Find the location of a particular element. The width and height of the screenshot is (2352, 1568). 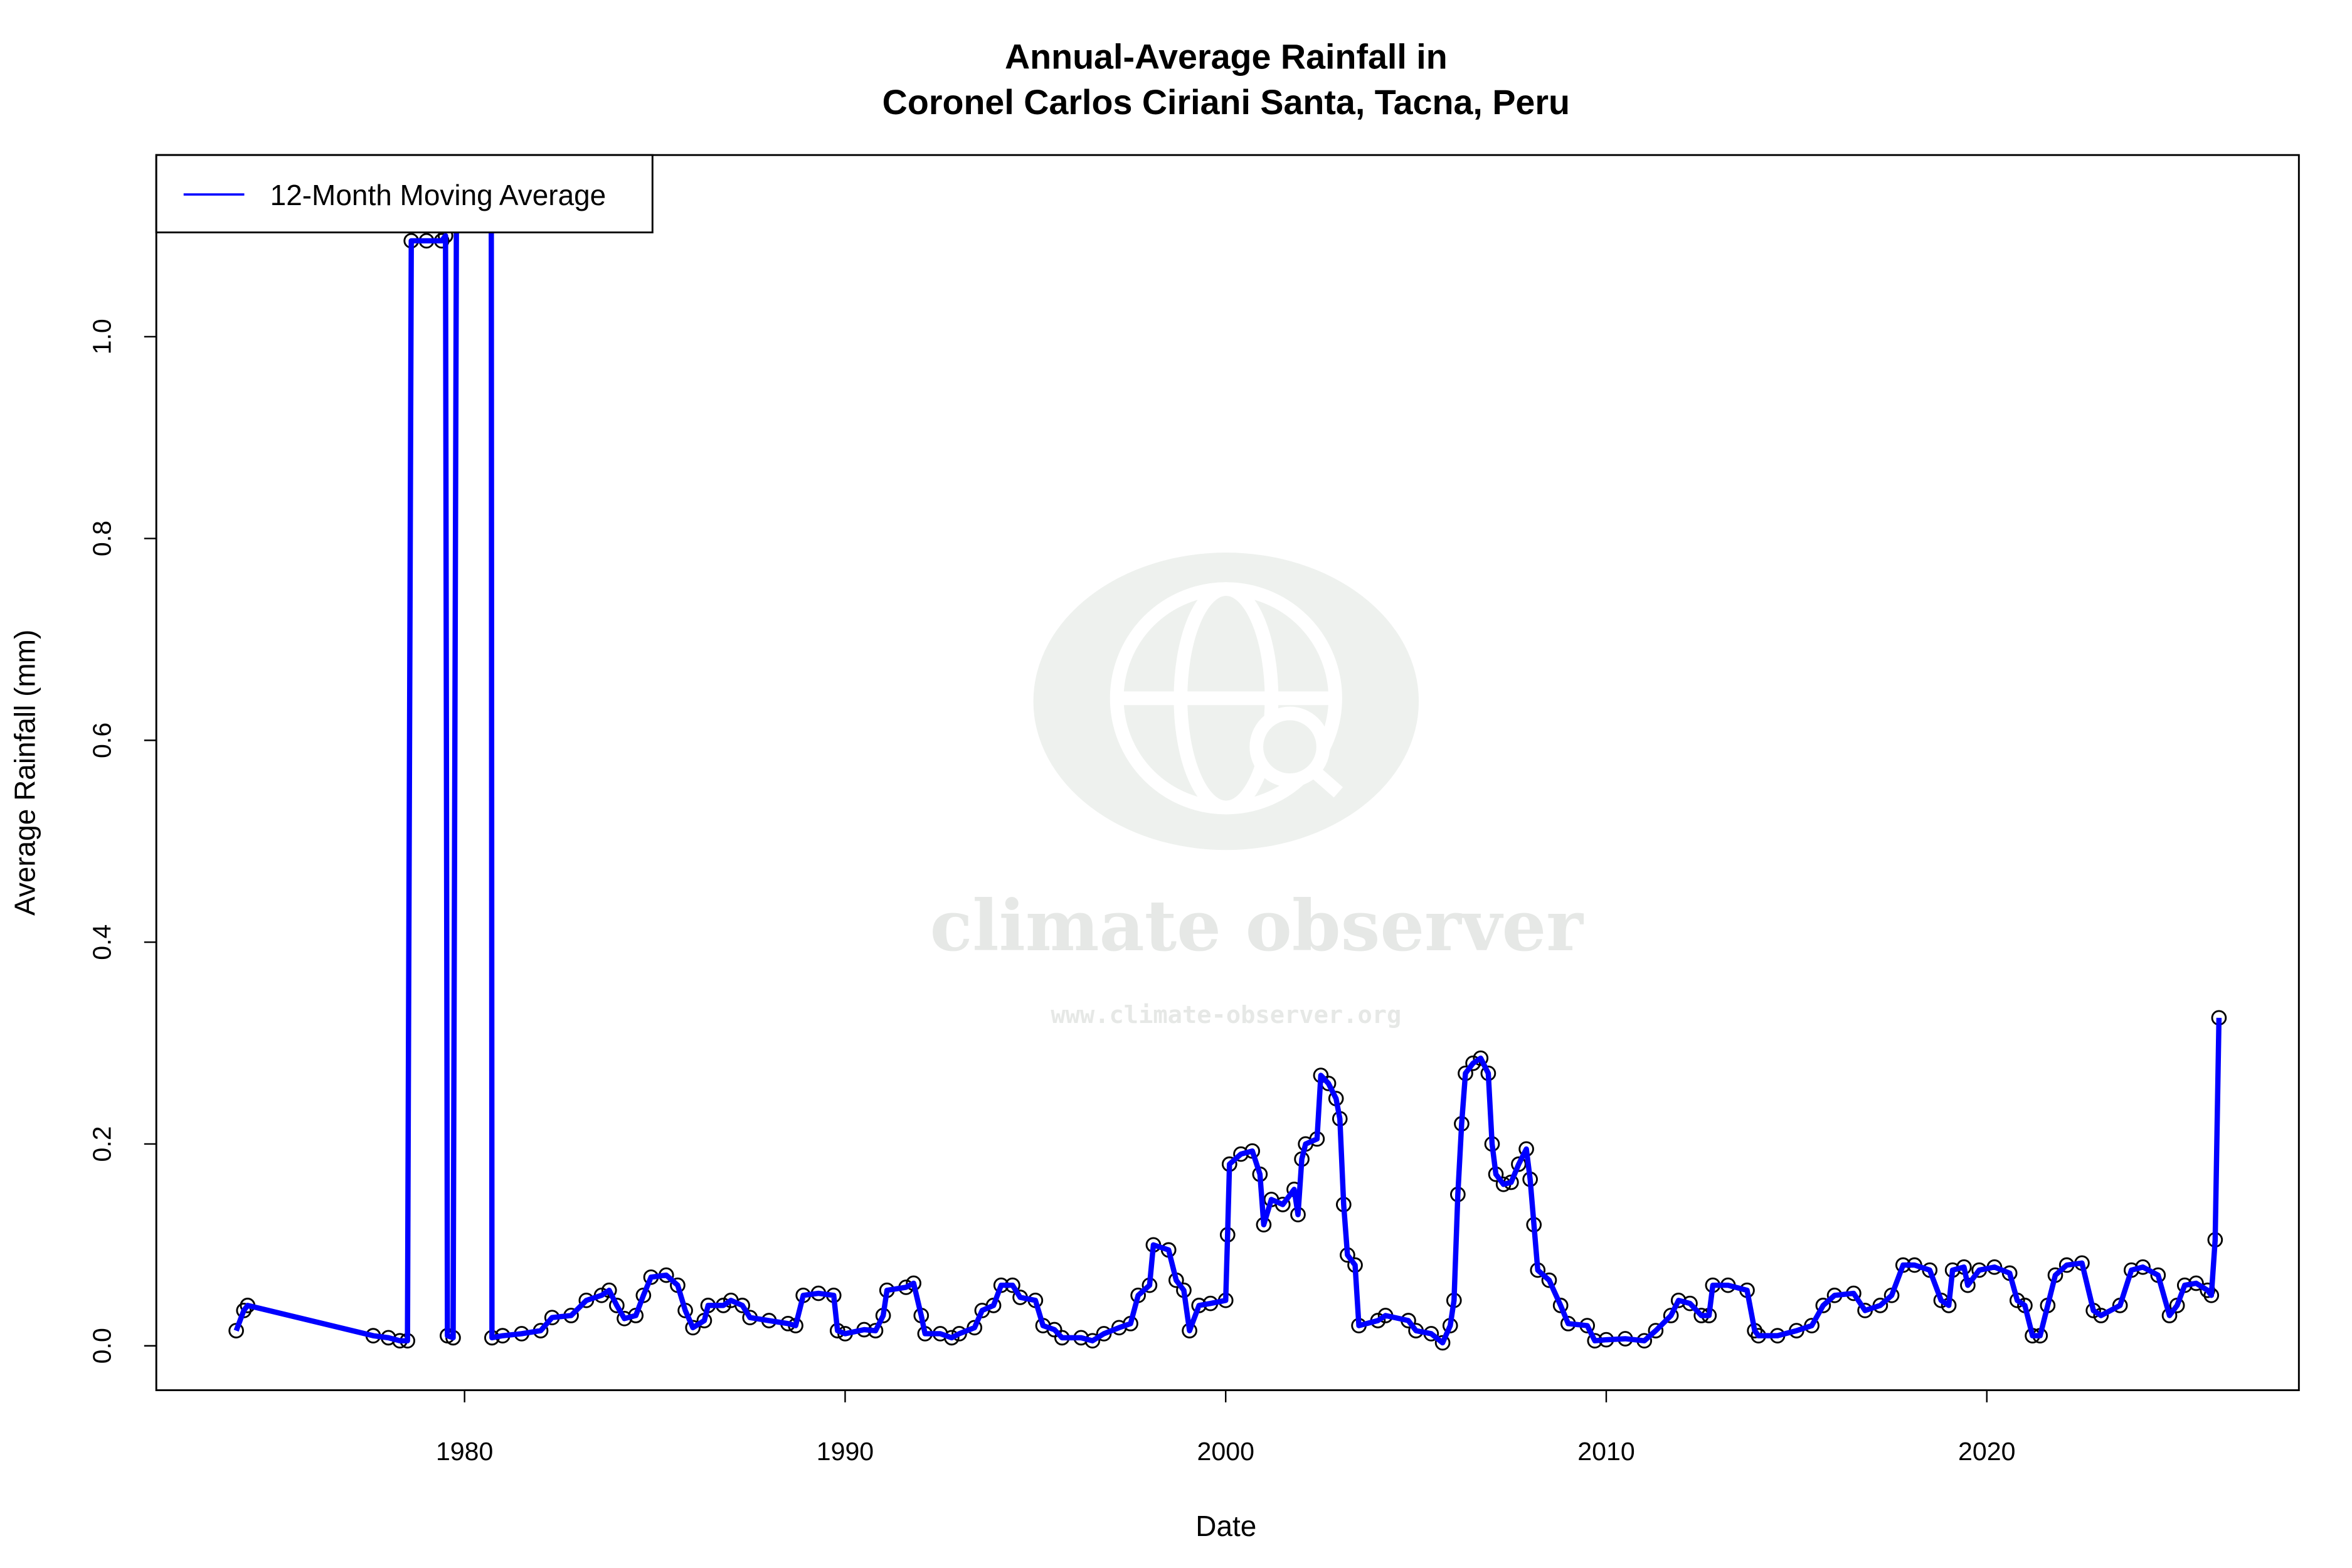

x-tick-label: 1990 is located at coordinates (846, 1452).